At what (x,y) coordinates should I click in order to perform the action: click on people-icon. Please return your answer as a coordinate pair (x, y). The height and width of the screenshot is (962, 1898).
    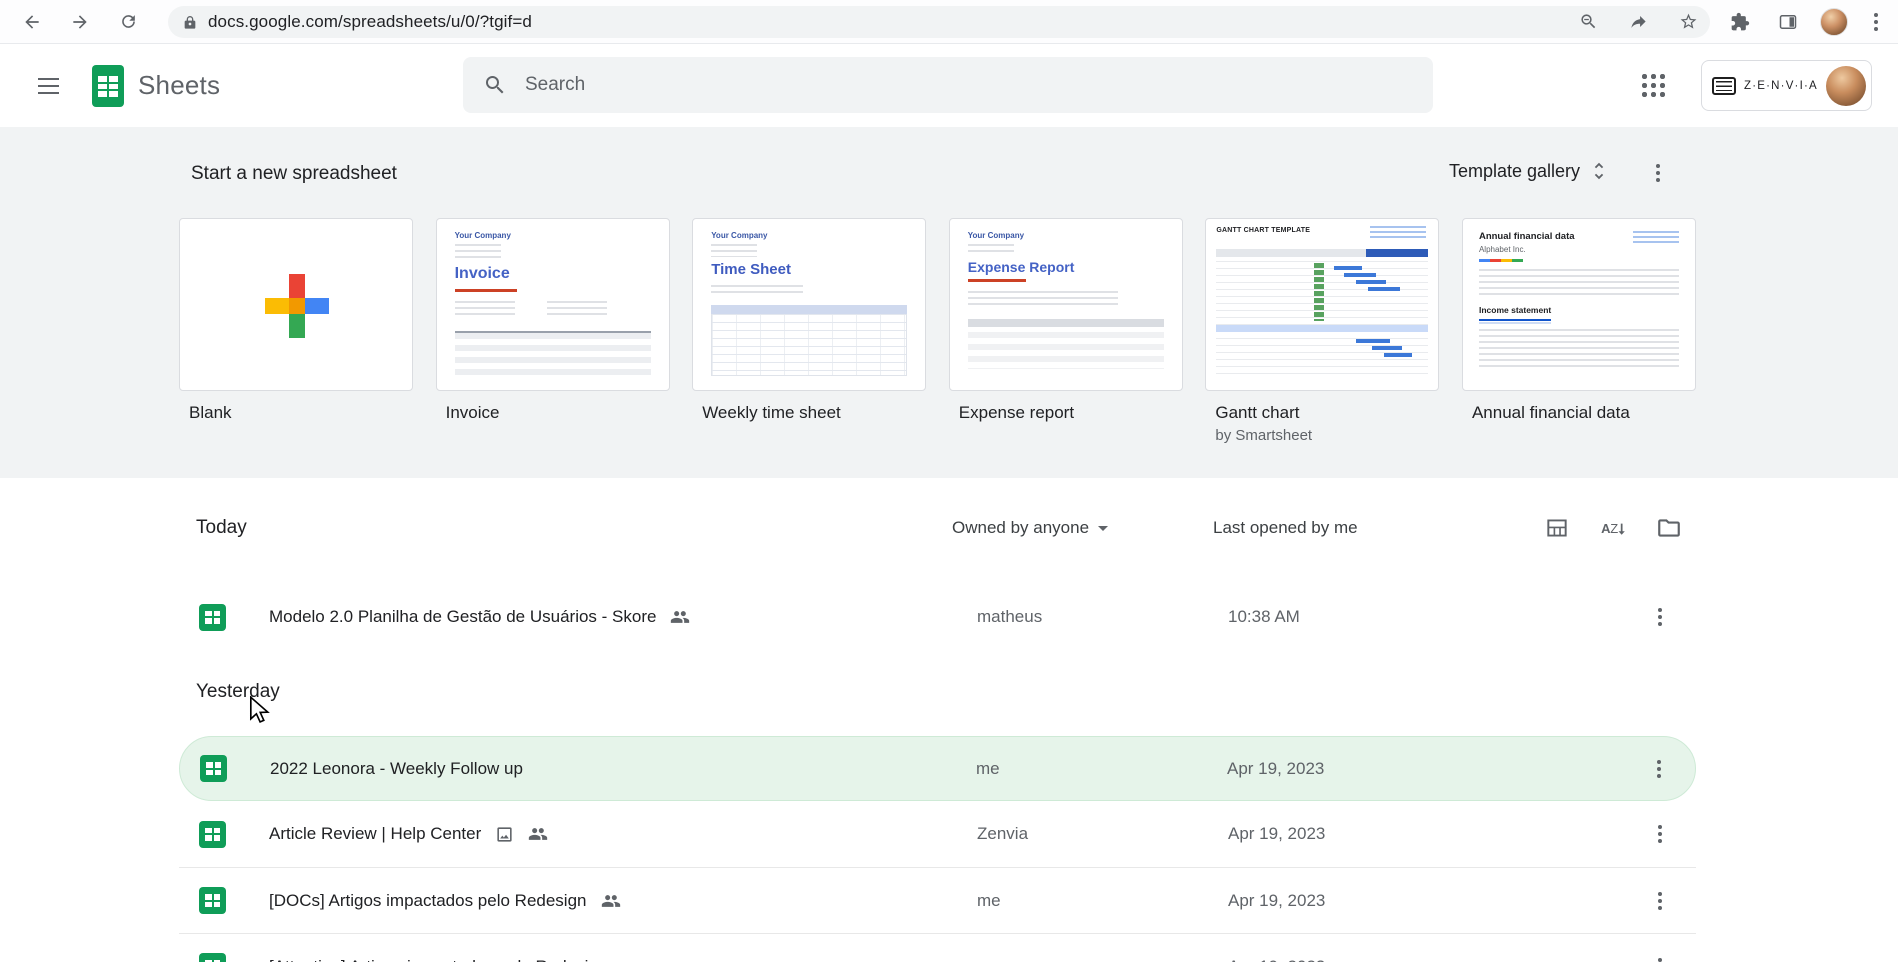
    Looking at the image, I should click on (680, 617).